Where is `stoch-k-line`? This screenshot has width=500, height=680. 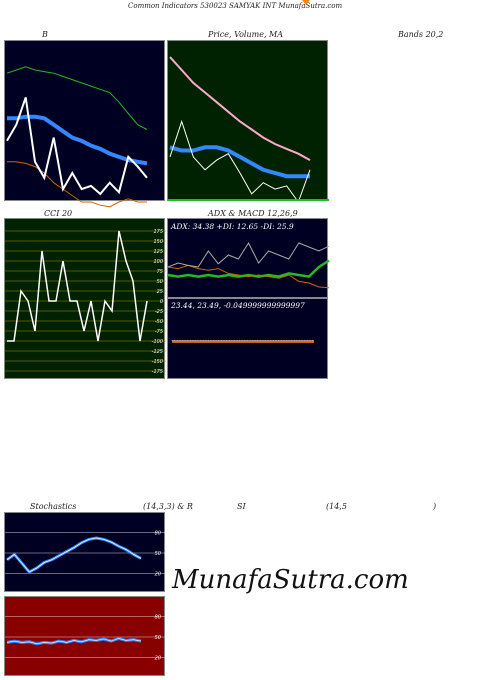 stoch-k-line is located at coordinates (74, 555).